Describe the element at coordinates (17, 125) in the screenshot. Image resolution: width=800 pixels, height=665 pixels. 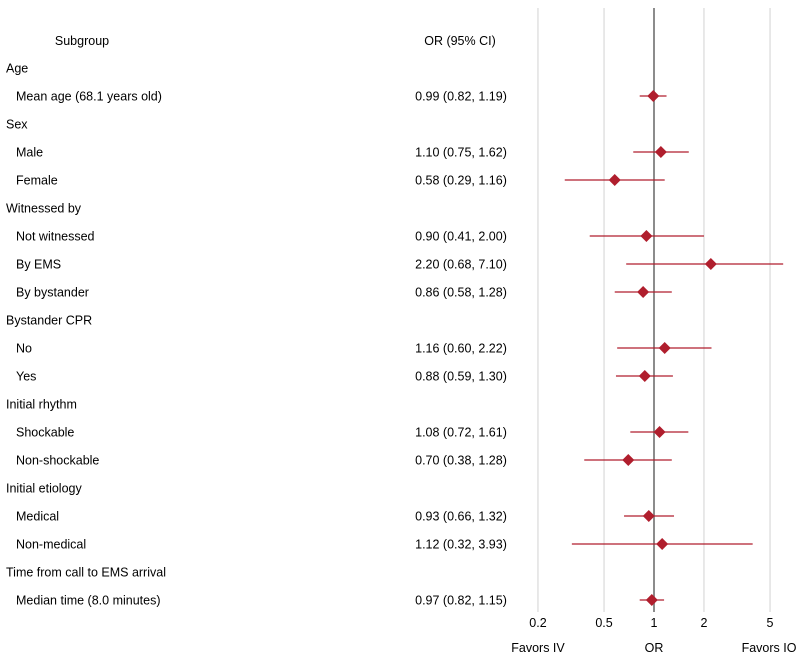
I see `group-label: Sex` at that location.